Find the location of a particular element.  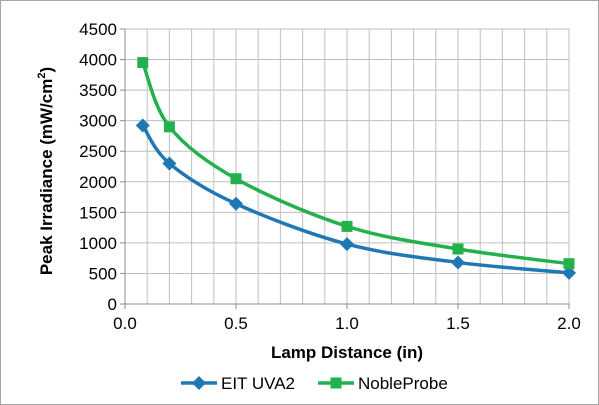

y-tick-label: 1000 is located at coordinates (98, 243).